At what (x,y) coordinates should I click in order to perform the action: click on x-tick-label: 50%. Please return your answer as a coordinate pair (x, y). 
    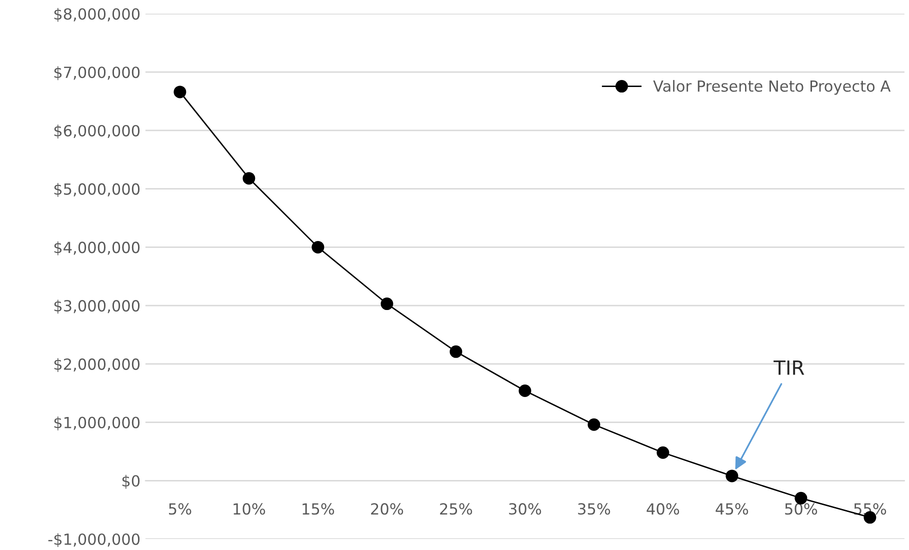
    Looking at the image, I should click on (801, 509).